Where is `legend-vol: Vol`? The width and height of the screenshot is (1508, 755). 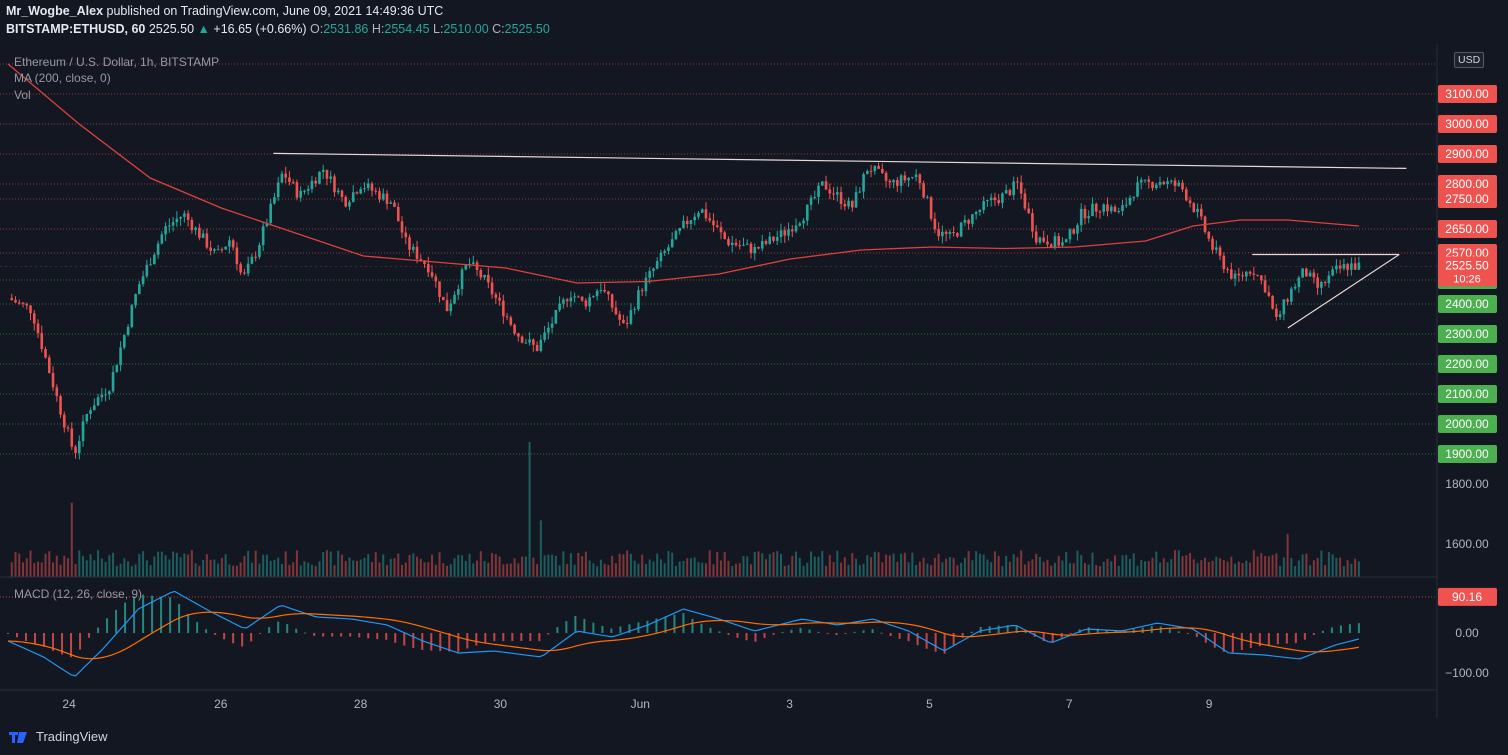
legend-vol: Vol is located at coordinates (22, 95).